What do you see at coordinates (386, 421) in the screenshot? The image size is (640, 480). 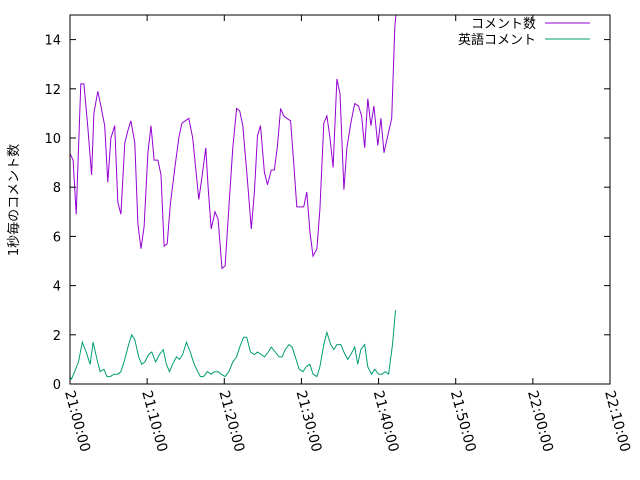 I see `x-tick-label: 21:40:00` at bounding box center [386, 421].